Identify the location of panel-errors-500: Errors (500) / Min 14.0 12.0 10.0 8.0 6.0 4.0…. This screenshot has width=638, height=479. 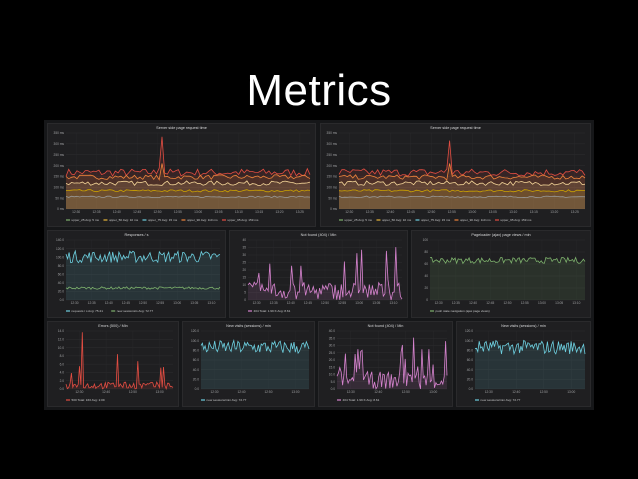
(113, 364).